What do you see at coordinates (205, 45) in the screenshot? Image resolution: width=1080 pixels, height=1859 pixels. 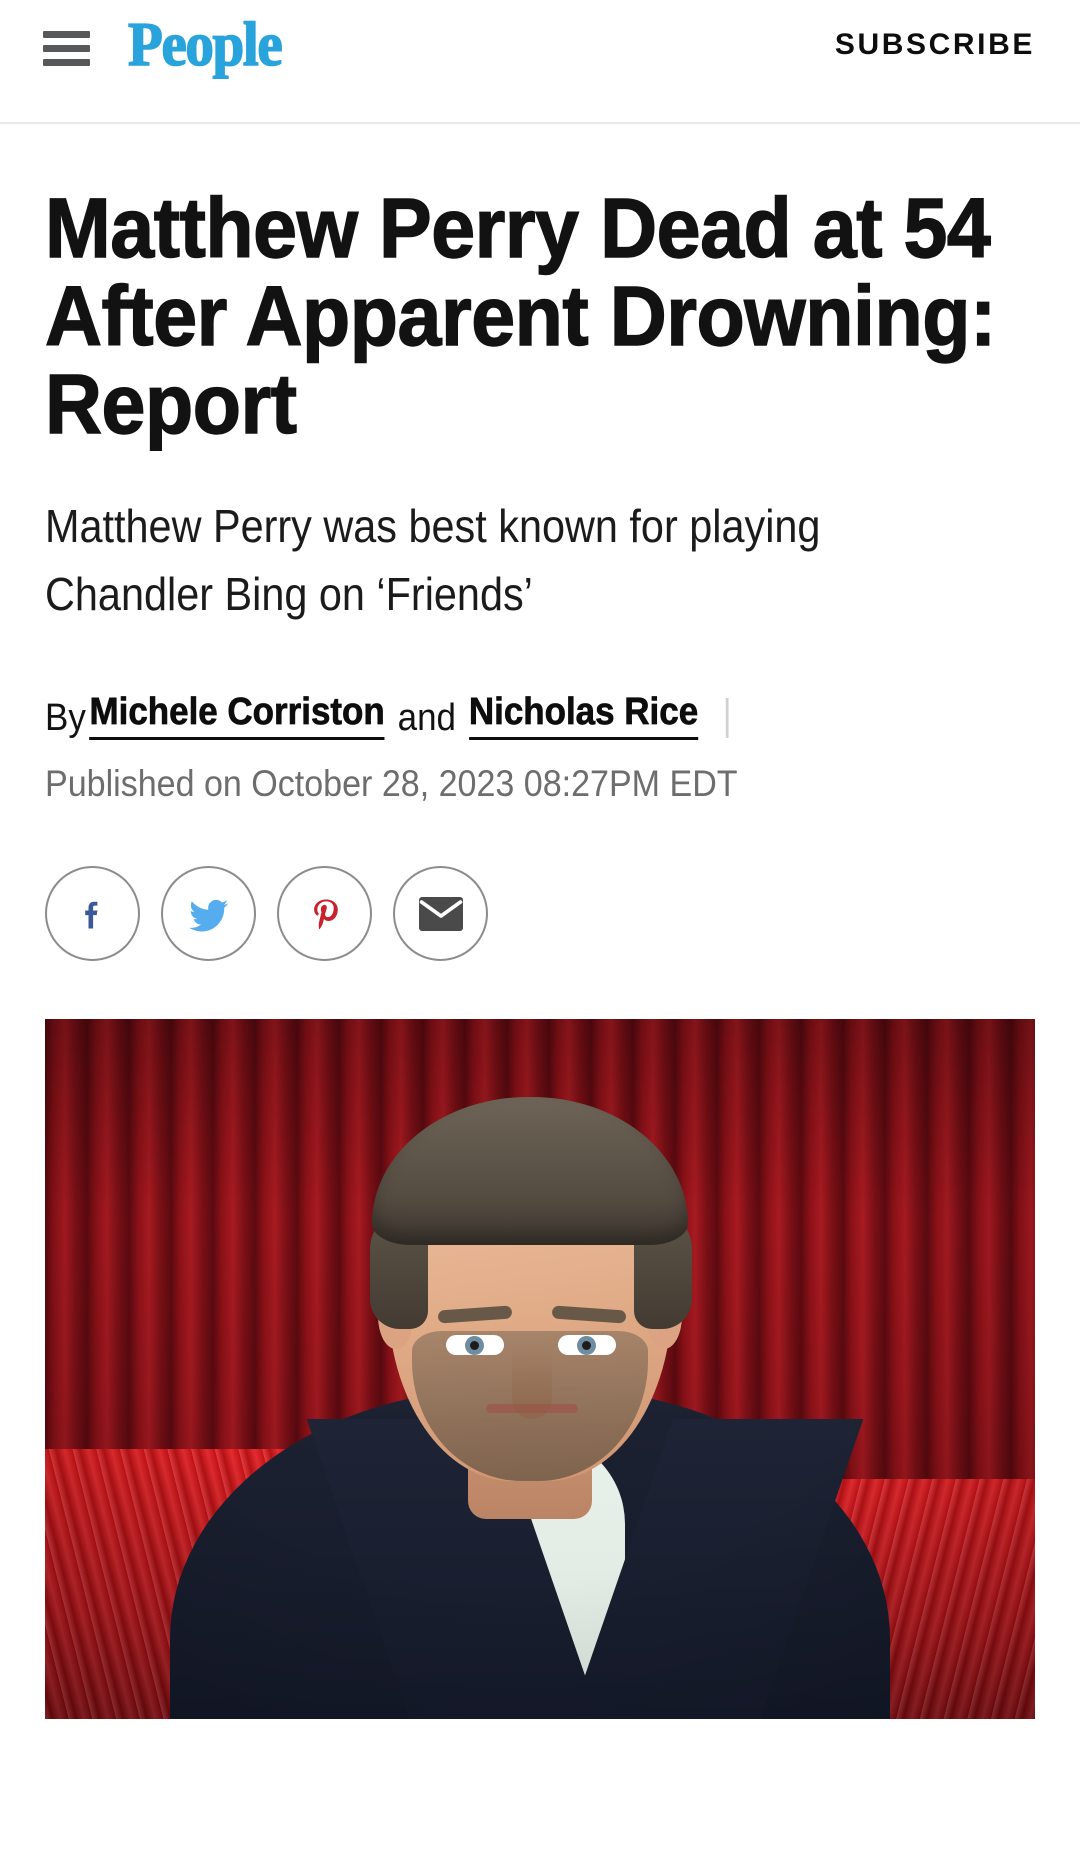 I see `people-logo: People` at bounding box center [205, 45].